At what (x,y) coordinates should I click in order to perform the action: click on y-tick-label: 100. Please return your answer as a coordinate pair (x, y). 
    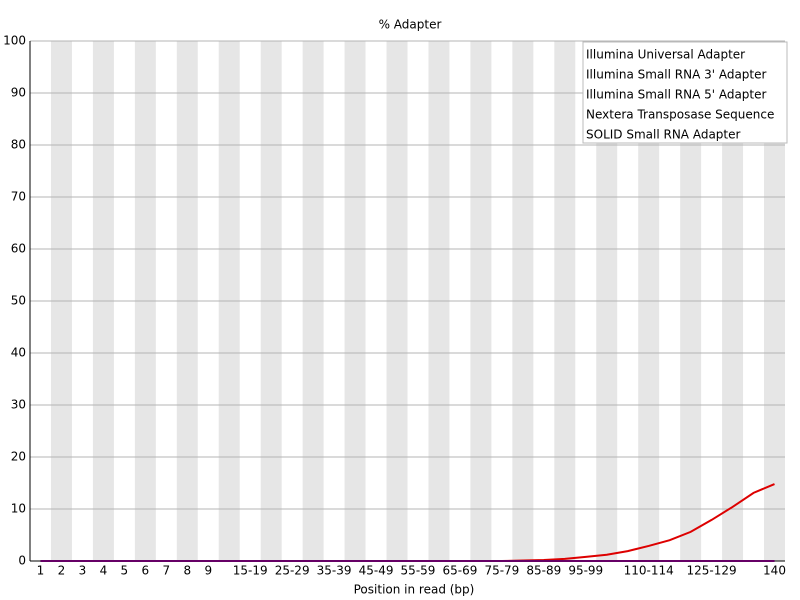
    Looking at the image, I should click on (14, 41).